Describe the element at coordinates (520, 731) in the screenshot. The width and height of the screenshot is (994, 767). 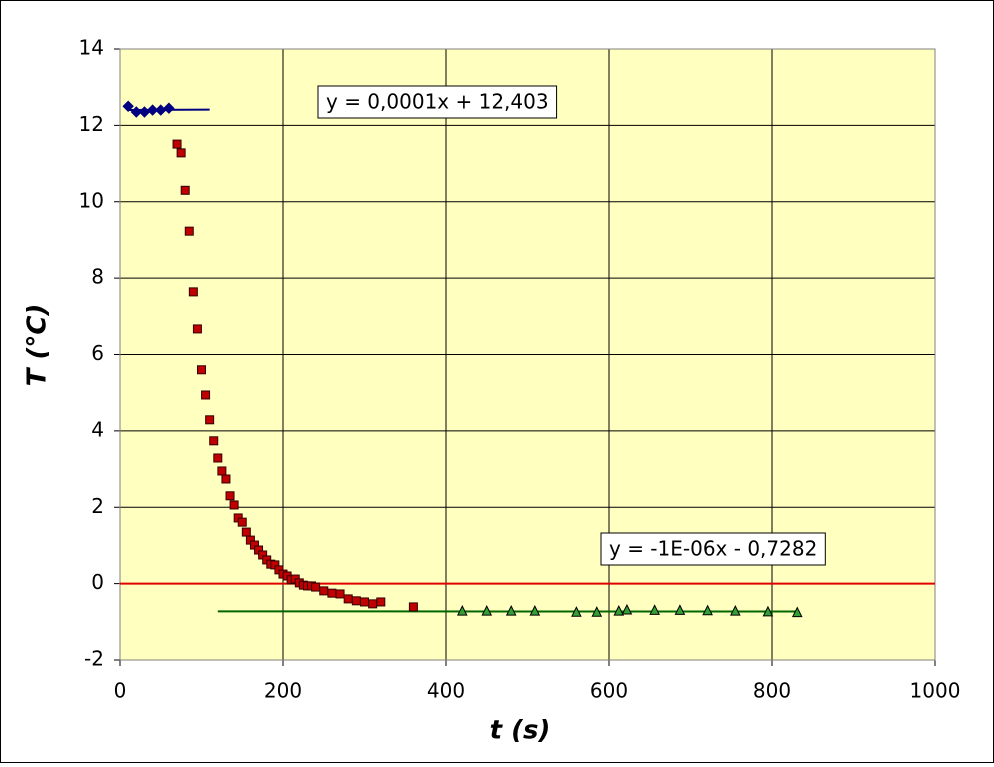
I see `x-axis-title: t (s)` at that location.